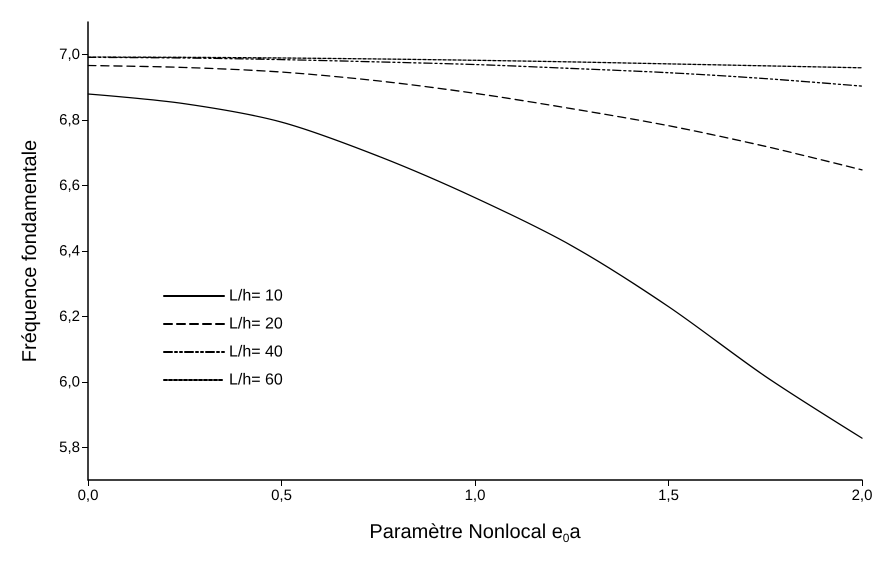  I want to click on y-axis-title: Fréquence fondamentale, so click(30, 251).